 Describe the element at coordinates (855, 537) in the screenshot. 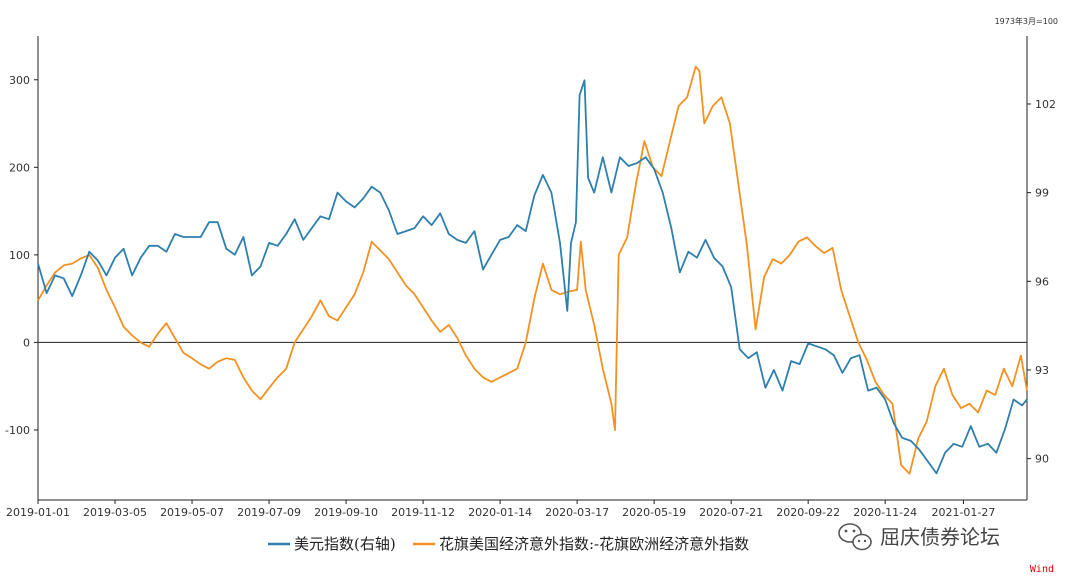

I see `wechat-icon` at that location.